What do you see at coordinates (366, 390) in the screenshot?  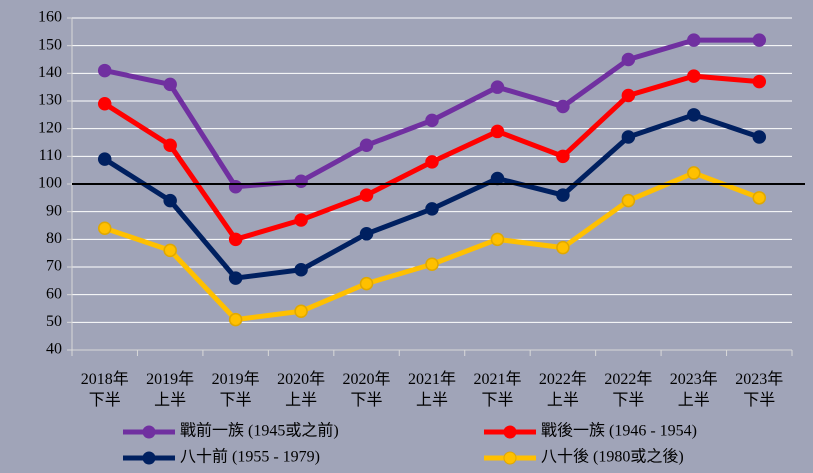 I see `x-tick-label: 2020年 下半` at bounding box center [366, 390].